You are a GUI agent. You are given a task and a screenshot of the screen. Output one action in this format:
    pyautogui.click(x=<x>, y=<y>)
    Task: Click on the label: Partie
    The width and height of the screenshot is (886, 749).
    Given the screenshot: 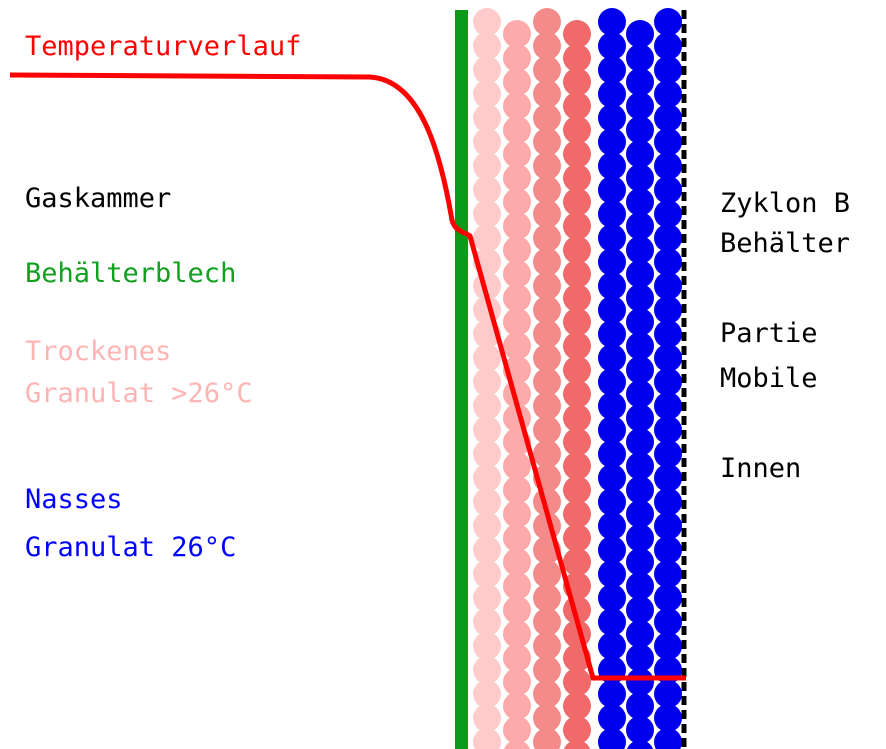 What is the action you would take?
    pyautogui.click(x=769, y=333)
    